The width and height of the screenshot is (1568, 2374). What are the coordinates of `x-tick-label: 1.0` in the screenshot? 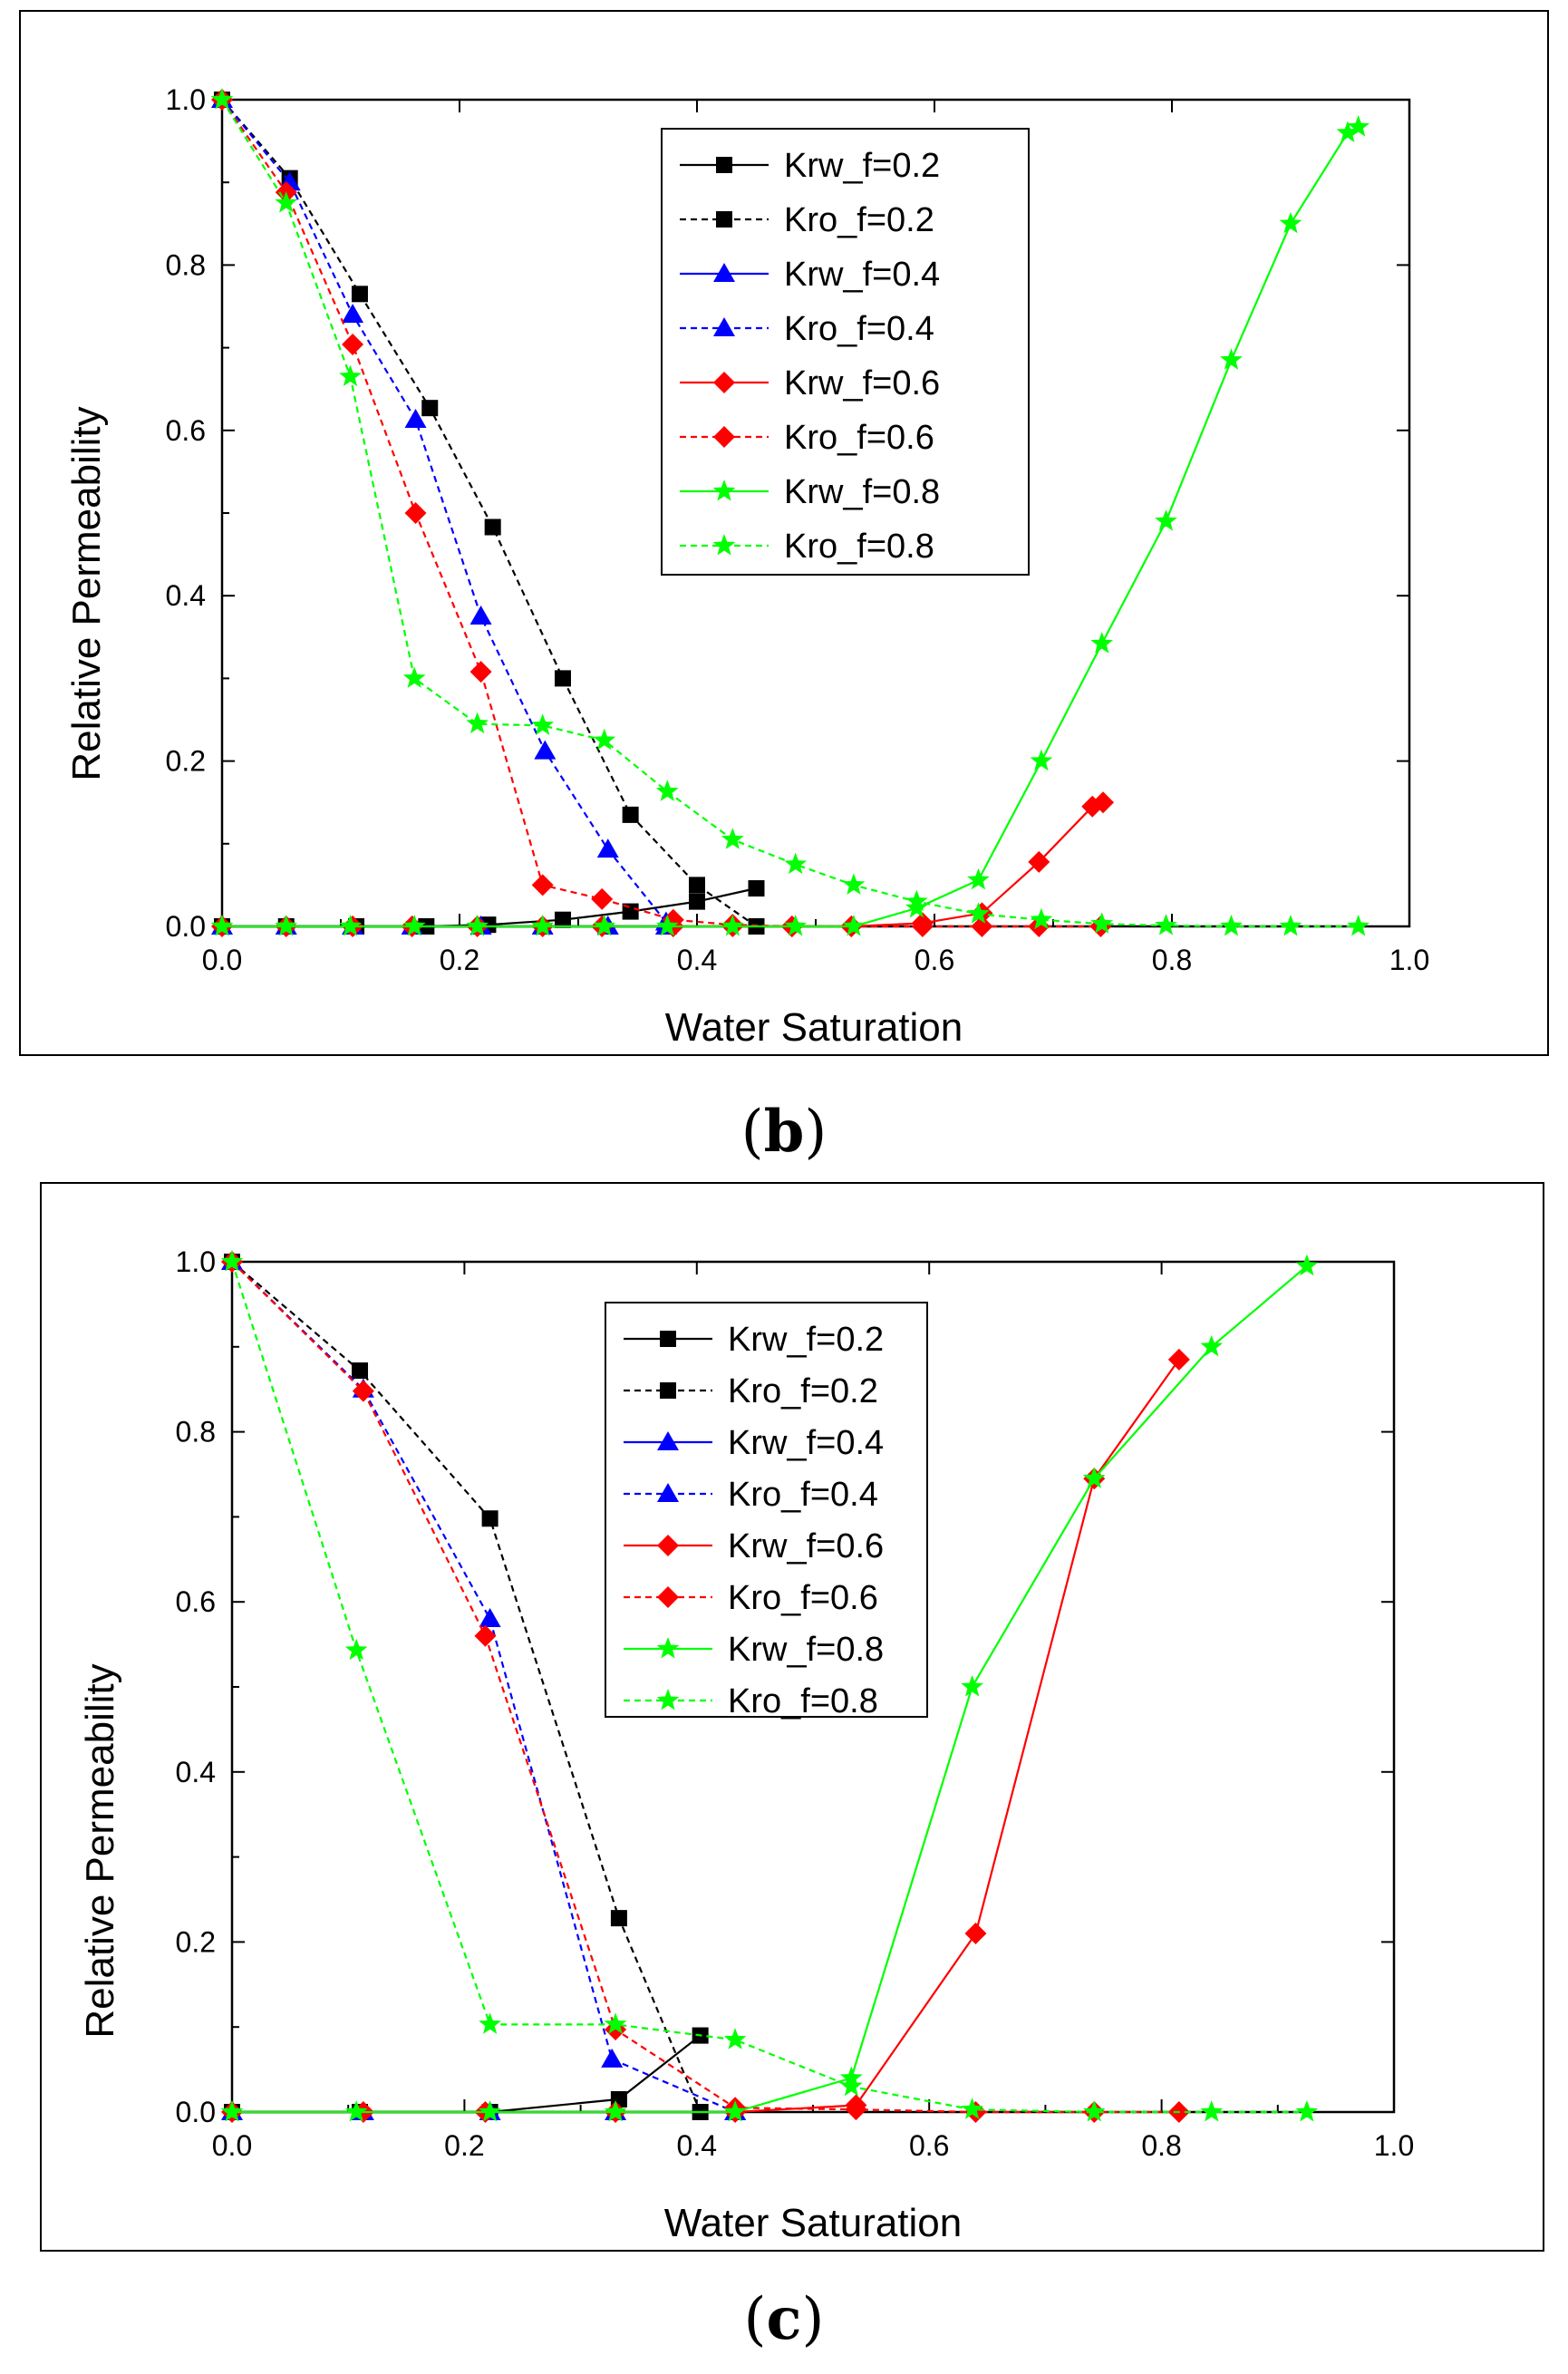 It's located at (1409, 960).